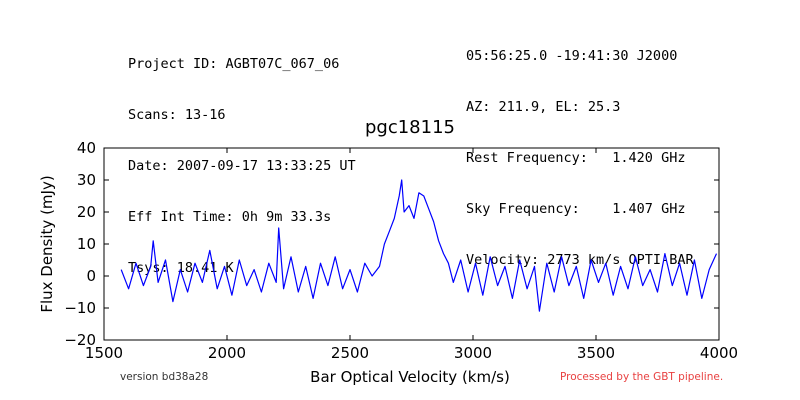 Image resolution: width=800 pixels, height=400 pixels. Describe the element at coordinates (227, 353) in the screenshot. I see `x-tick-label: 2000` at that location.